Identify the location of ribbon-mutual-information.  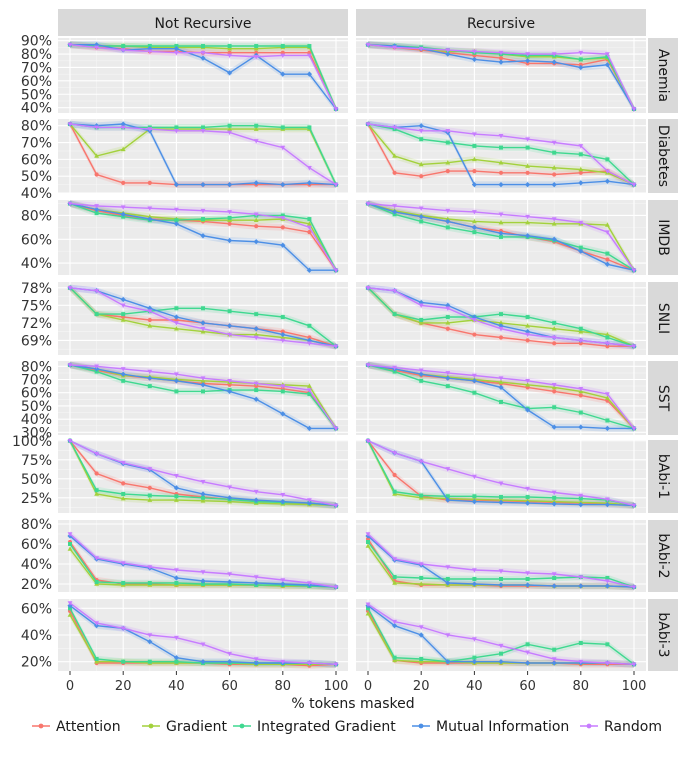
(501, 635).